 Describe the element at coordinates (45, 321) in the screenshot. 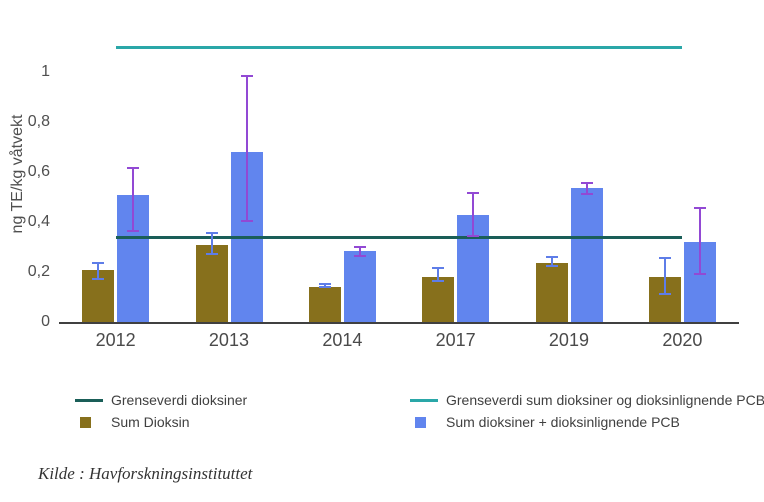

I see `y-axis-tick-0: 0` at that location.